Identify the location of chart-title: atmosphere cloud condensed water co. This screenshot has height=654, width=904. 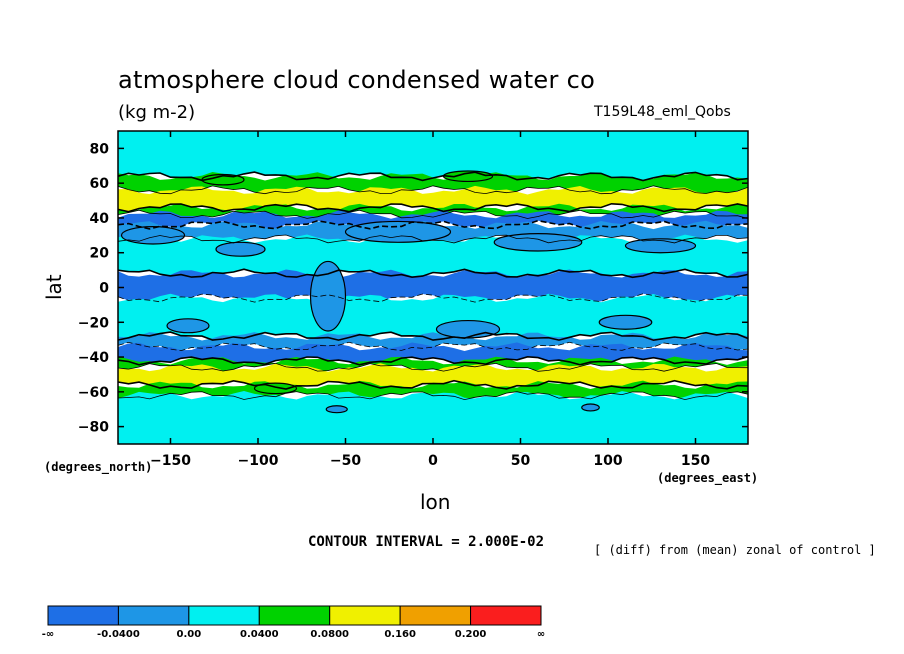
(357, 80).